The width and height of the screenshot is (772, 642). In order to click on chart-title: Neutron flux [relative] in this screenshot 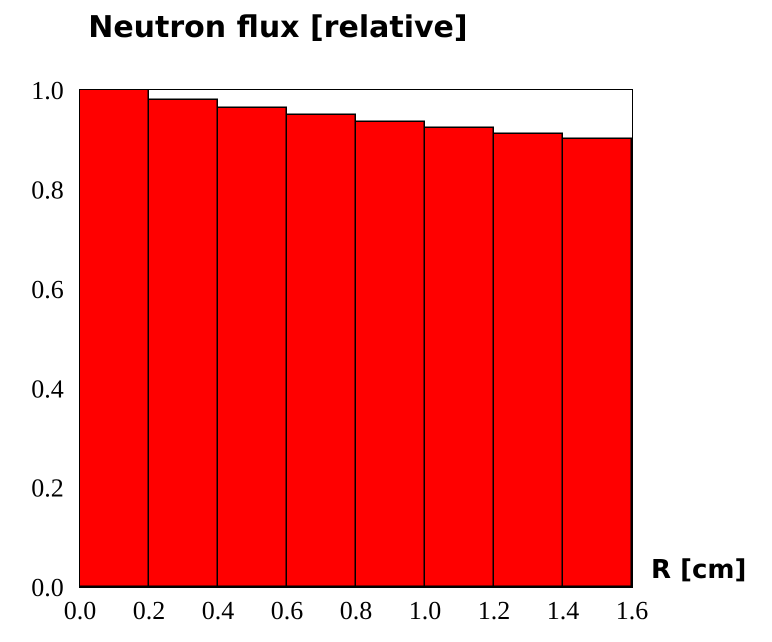, I will do `click(278, 28)`.